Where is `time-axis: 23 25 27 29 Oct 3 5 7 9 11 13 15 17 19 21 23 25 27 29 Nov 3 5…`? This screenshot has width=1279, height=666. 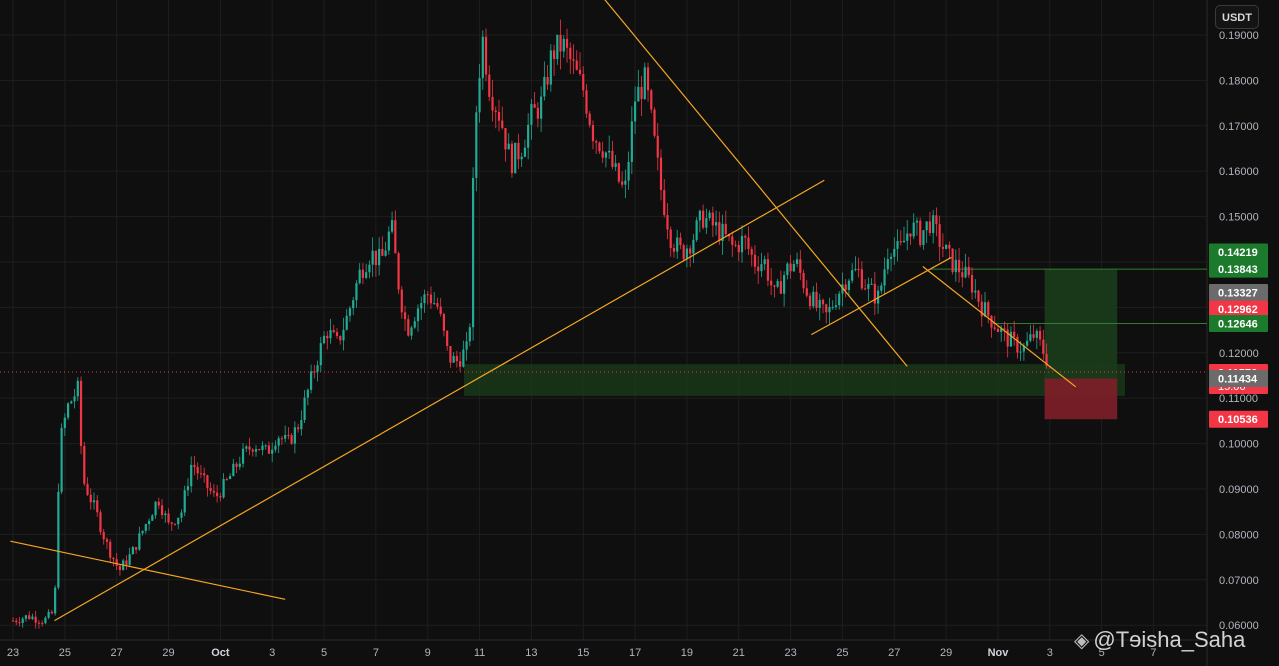 time-axis: 23 25 27 29 Oct 3 5 7 9 11 13 15 17 19 21 23 25 27 29 Nov 3 5… is located at coordinates (582, 653).